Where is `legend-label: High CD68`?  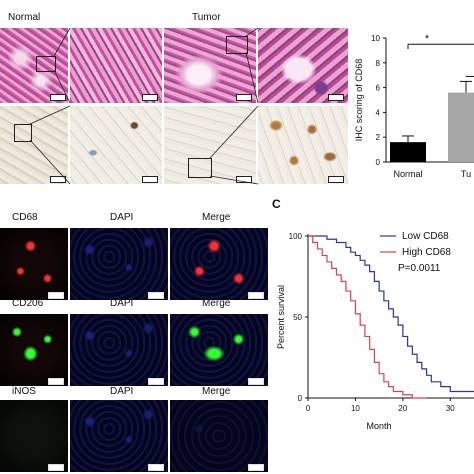
legend-label: High CD68 is located at coordinates (426, 252).